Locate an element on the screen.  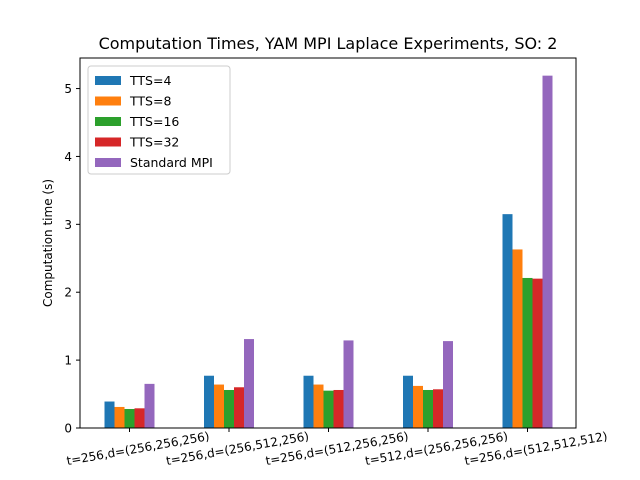
y-tick-label: 4 is located at coordinates (68, 157).